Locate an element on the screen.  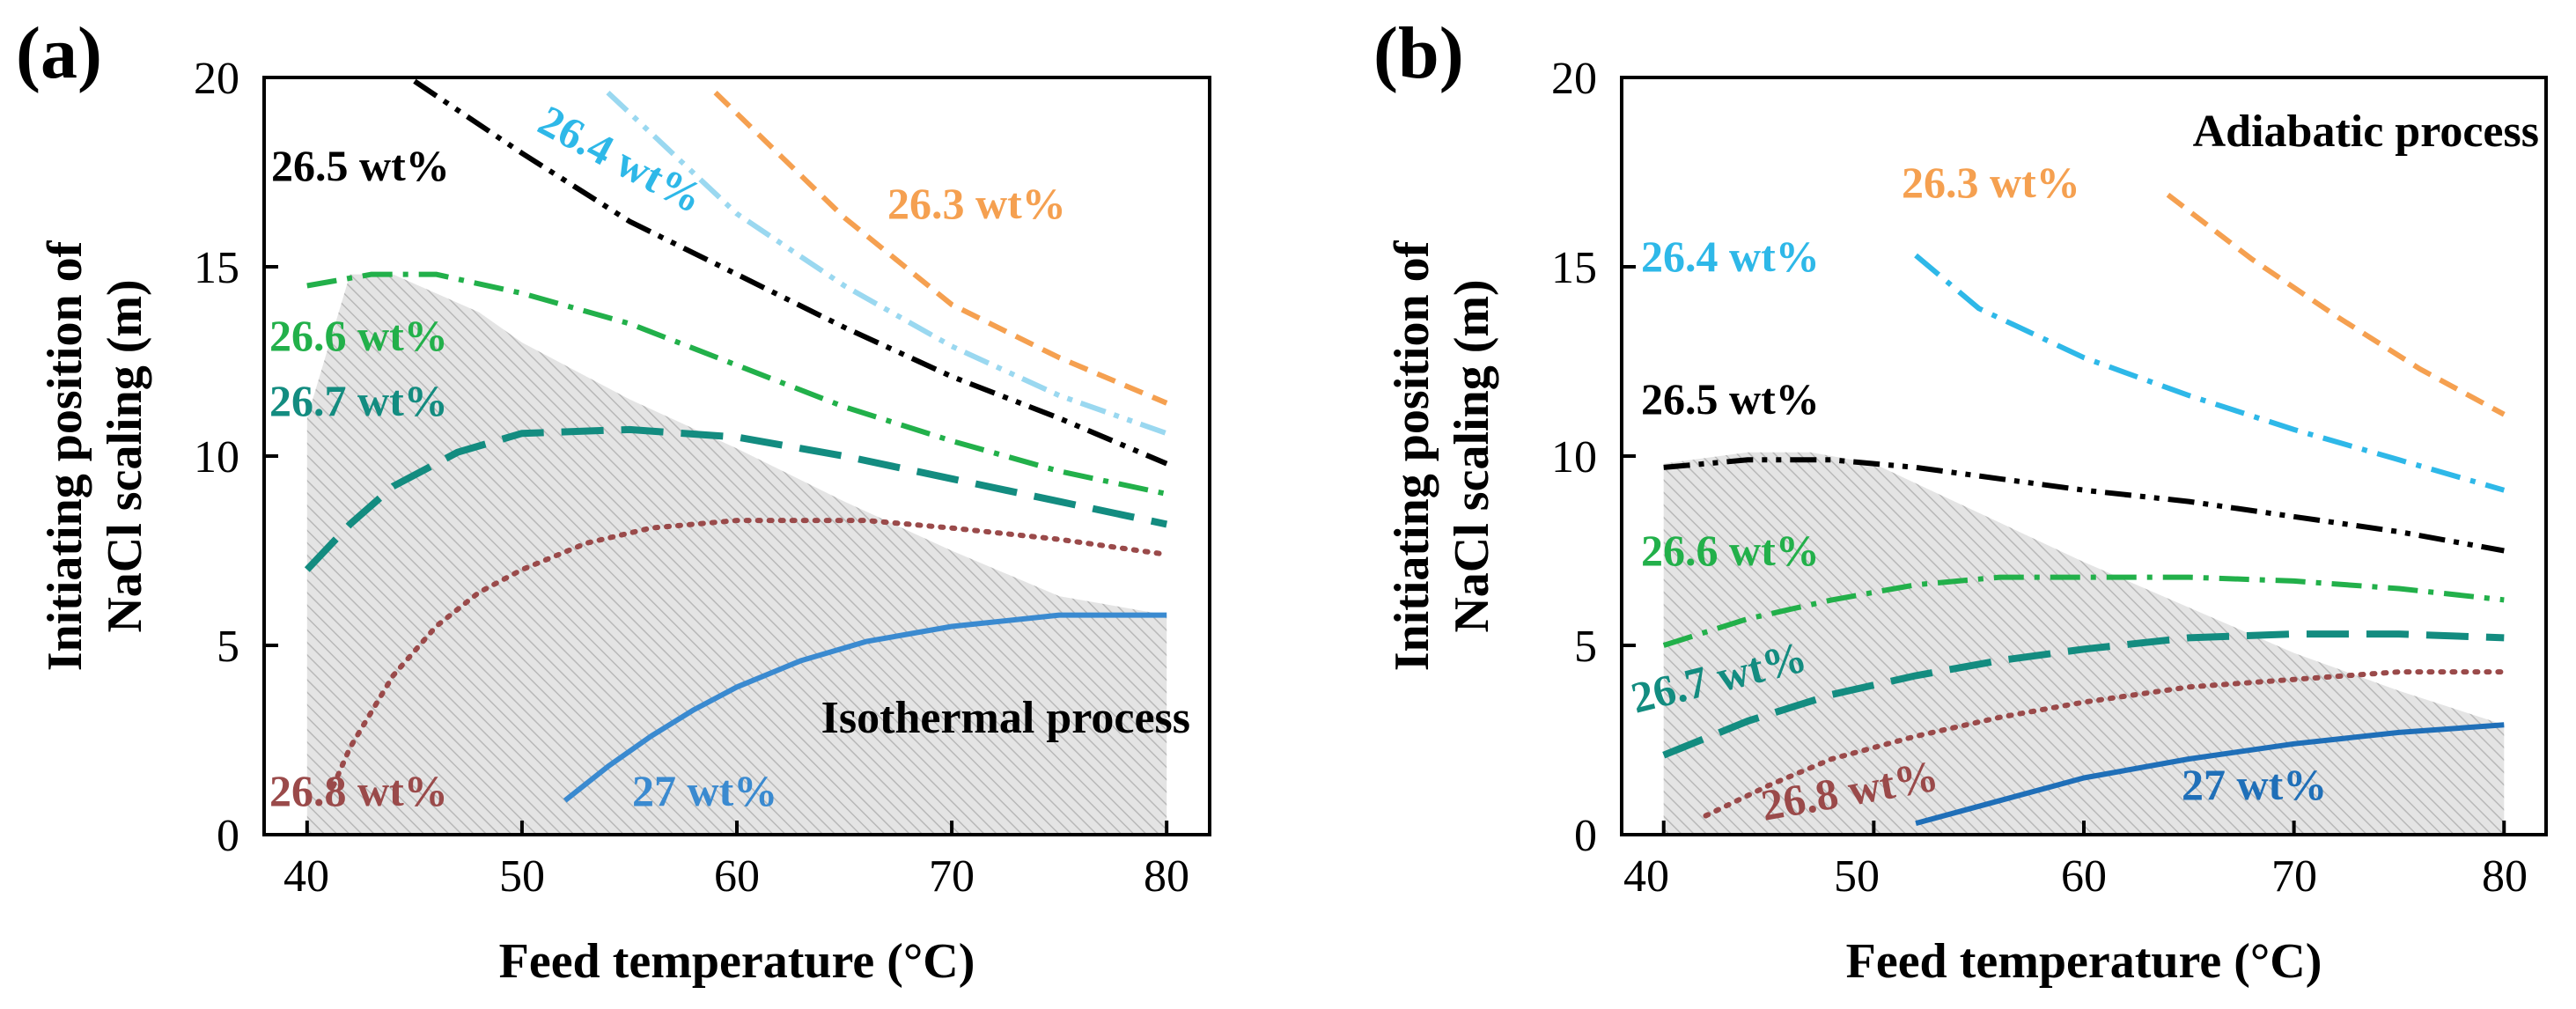
panel-a-ytick: 10 is located at coordinates (216, 457).